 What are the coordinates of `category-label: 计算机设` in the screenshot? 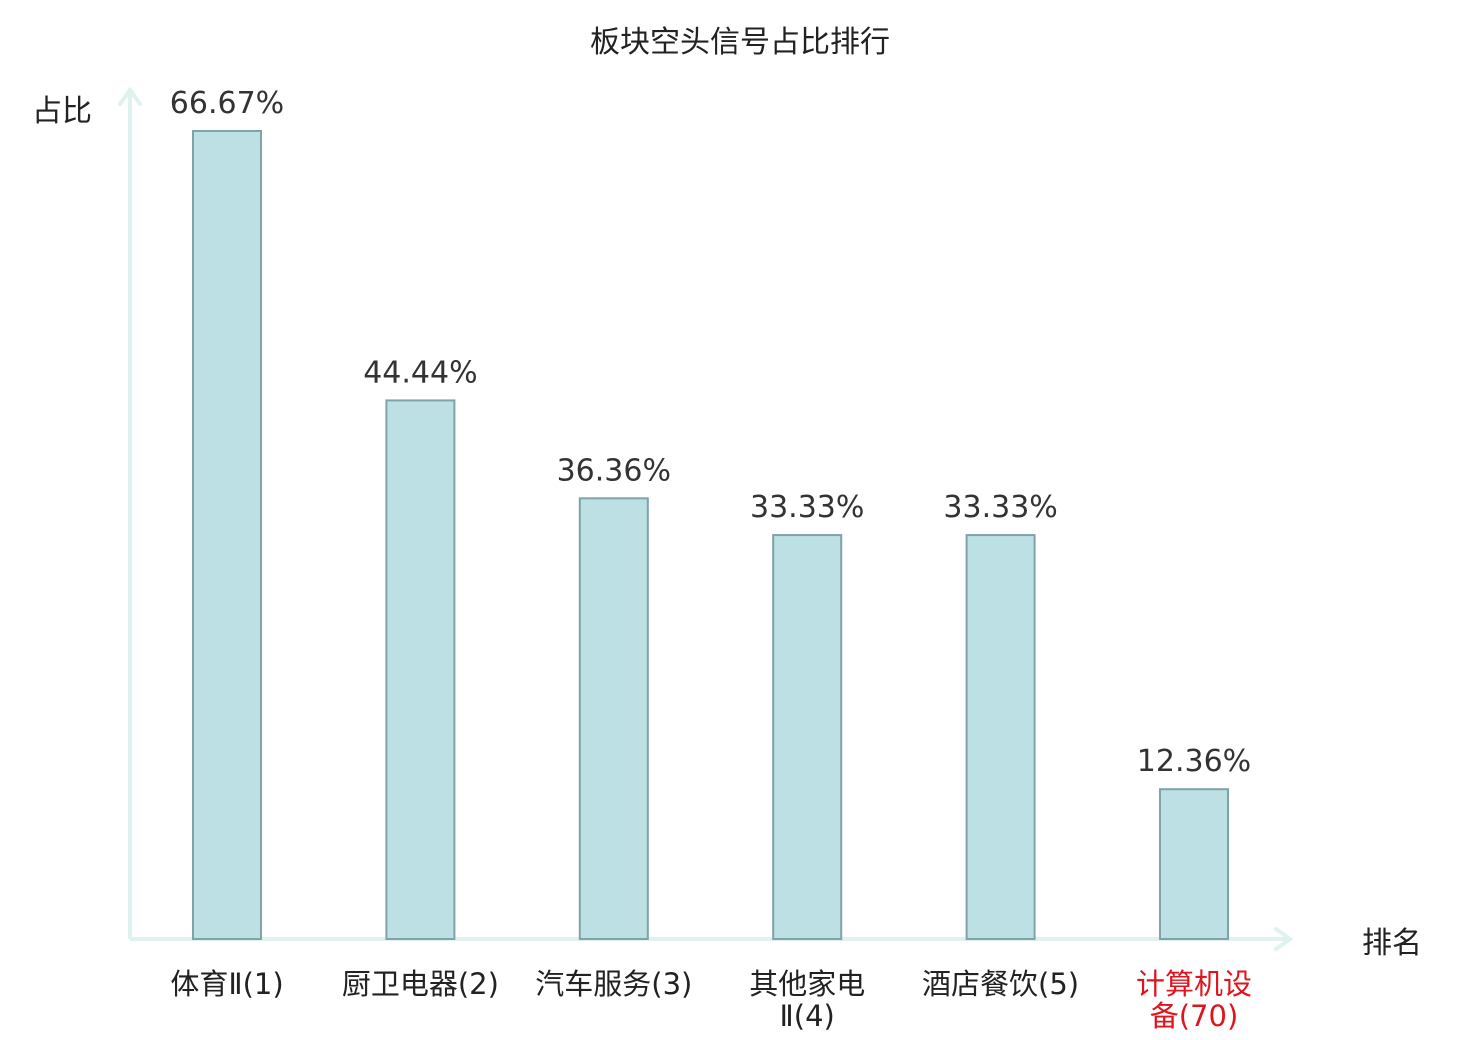 It's located at (1194, 984).